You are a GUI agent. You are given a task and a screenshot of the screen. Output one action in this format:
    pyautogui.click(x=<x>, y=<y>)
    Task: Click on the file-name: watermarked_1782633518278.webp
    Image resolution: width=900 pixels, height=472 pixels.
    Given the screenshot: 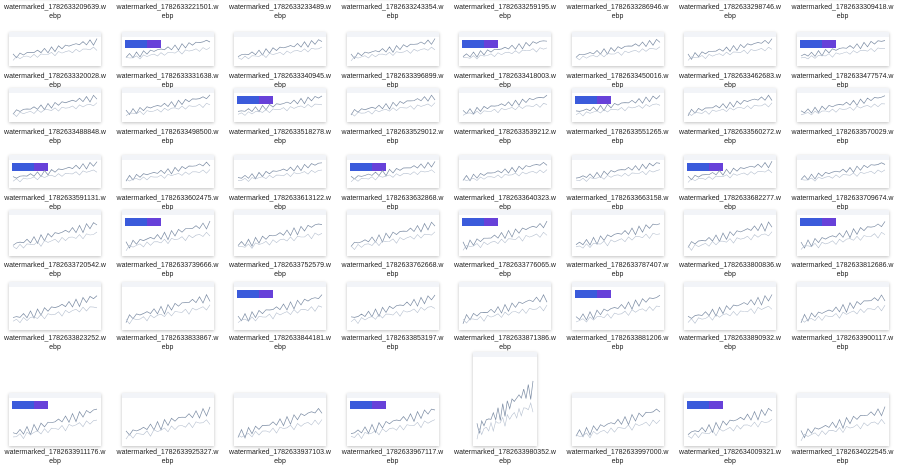 What is the action you would take?
    pyautogui.click(x=280, y=137)
    